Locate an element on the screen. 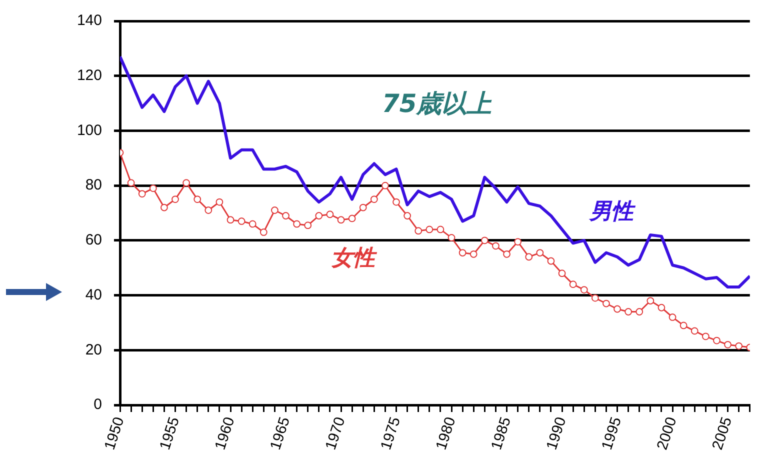 This screenshot has height=472, width=770. y-tick-label: 20 is located at coordinates (93, 349).